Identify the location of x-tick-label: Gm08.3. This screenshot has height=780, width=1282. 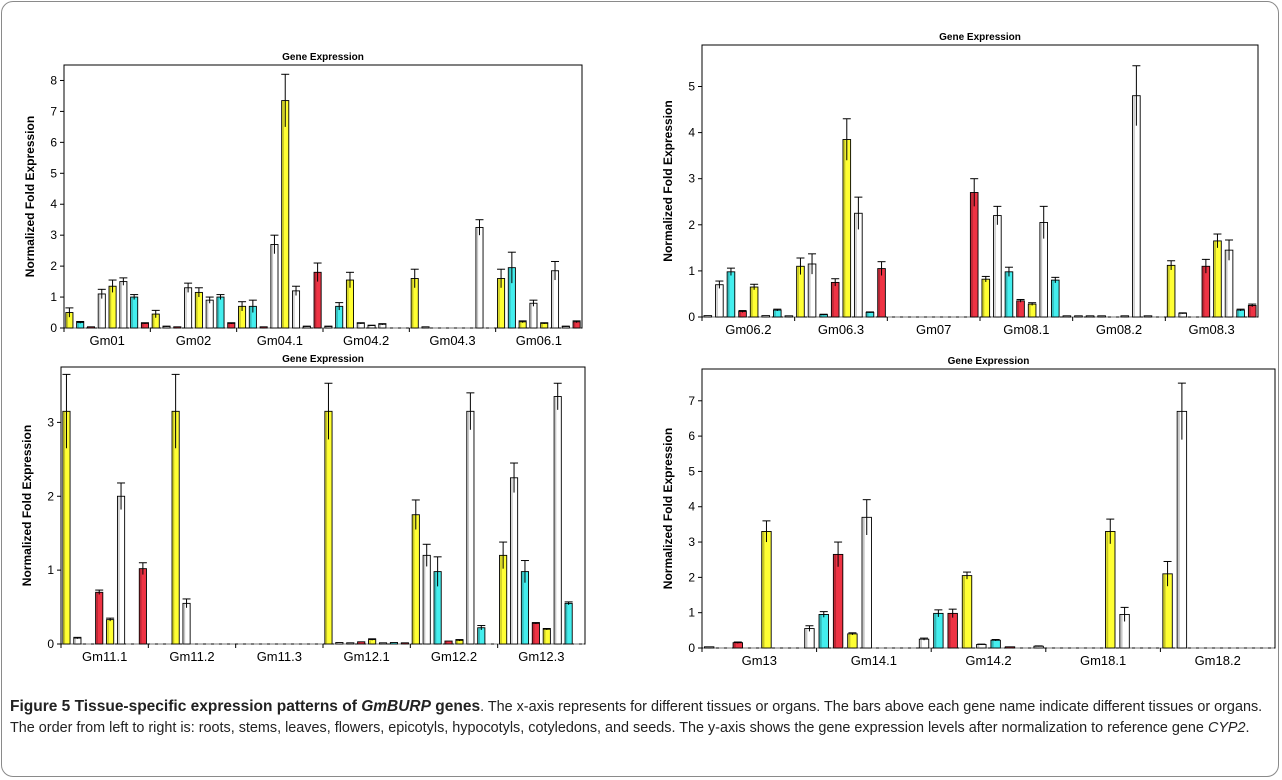
(1212, 329).